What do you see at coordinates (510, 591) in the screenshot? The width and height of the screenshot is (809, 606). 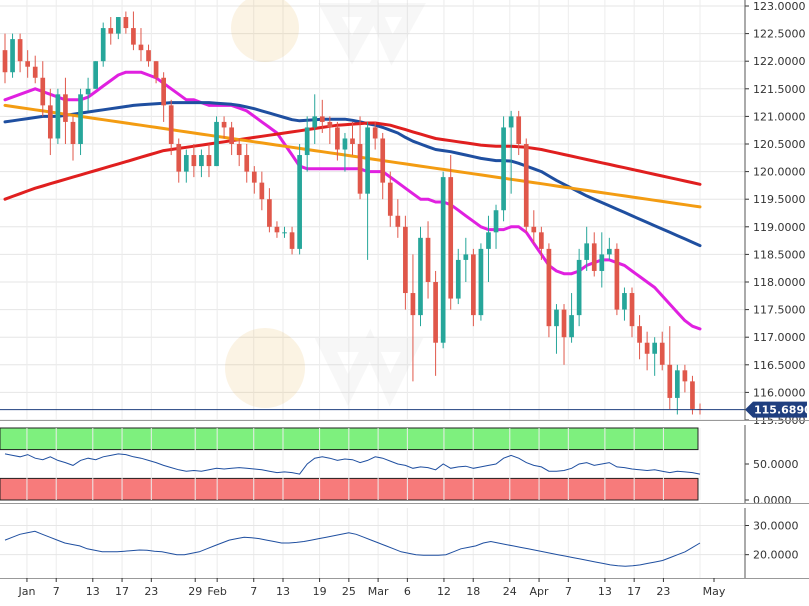 I see `time-axis-tick-label: 24` at bounding box center [510, 591].